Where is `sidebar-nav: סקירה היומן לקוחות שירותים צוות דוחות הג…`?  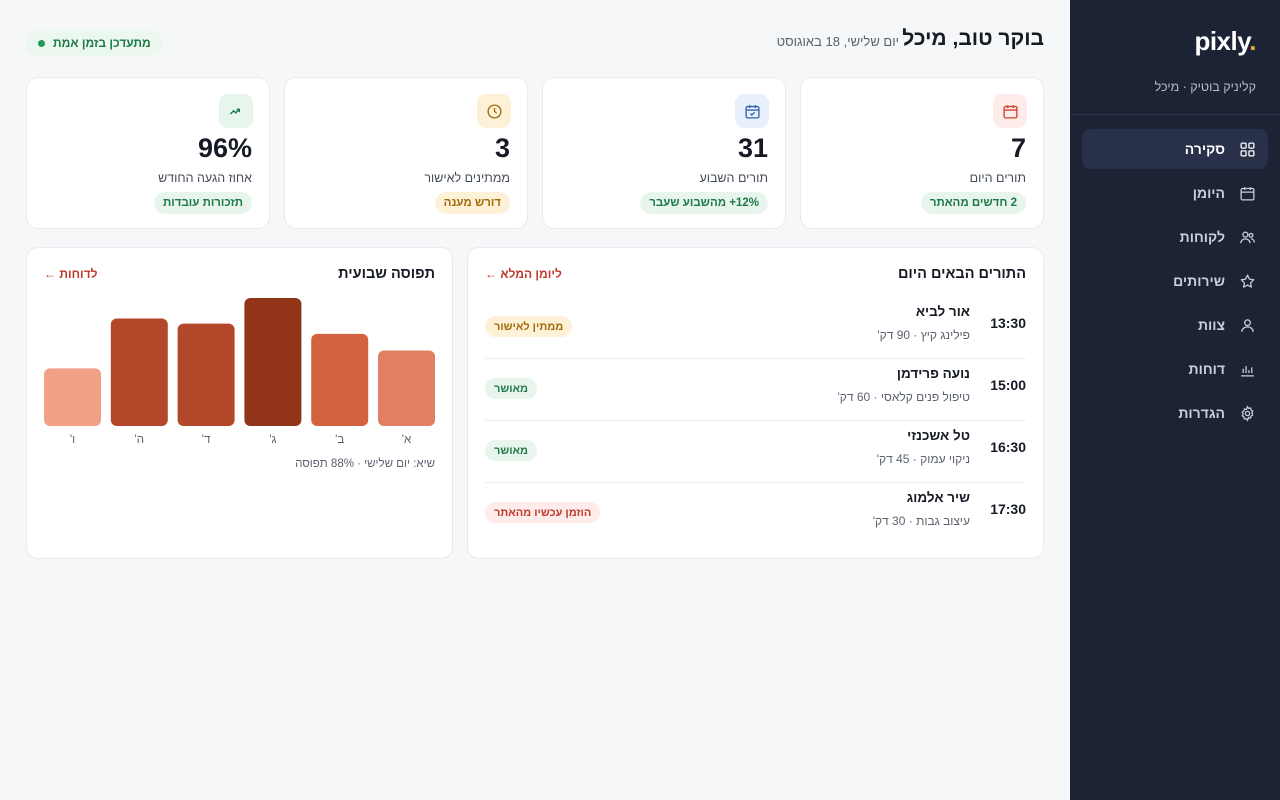 sidebar-nav: סקירה היומן לקוחות שירותים צוות דוחות הג… is located at coordinates (1175, 283).